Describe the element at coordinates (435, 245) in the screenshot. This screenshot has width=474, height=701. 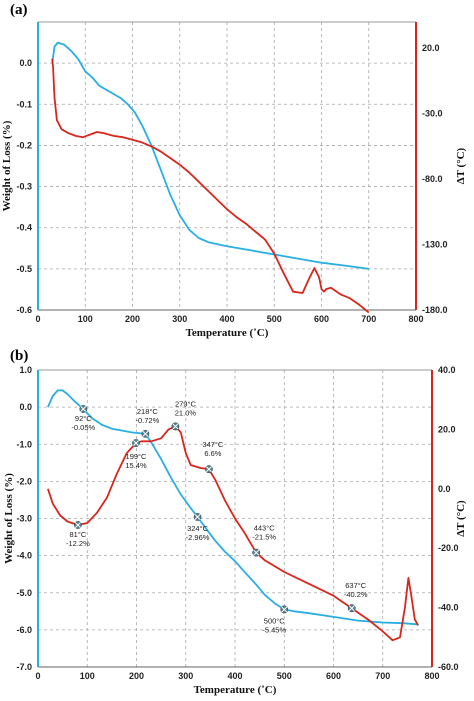
I see `y2-tick-label: -130.0` at that location.